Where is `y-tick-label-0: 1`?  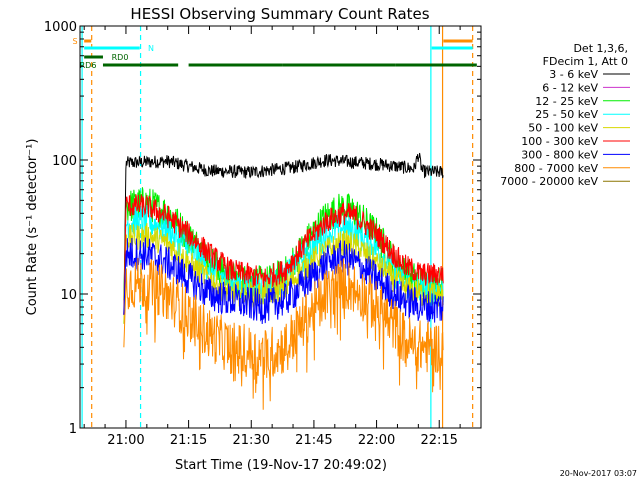 y-tick-label-0: 1 is located at coordinates (73, 429).